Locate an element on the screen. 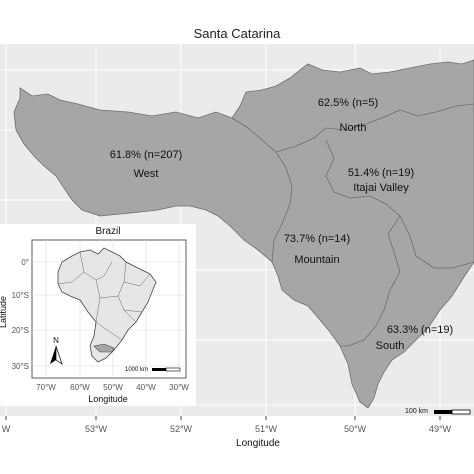 The width and height of the screenshot is (474, 474). inset-x-tick: 30°W is located at coordinates (179, 387).